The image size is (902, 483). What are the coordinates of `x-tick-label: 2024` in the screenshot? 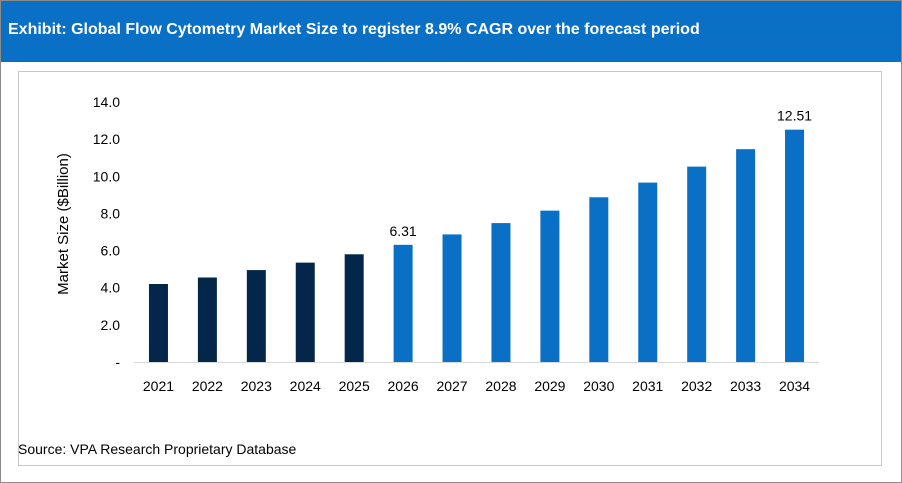 It's located at (305, 386).